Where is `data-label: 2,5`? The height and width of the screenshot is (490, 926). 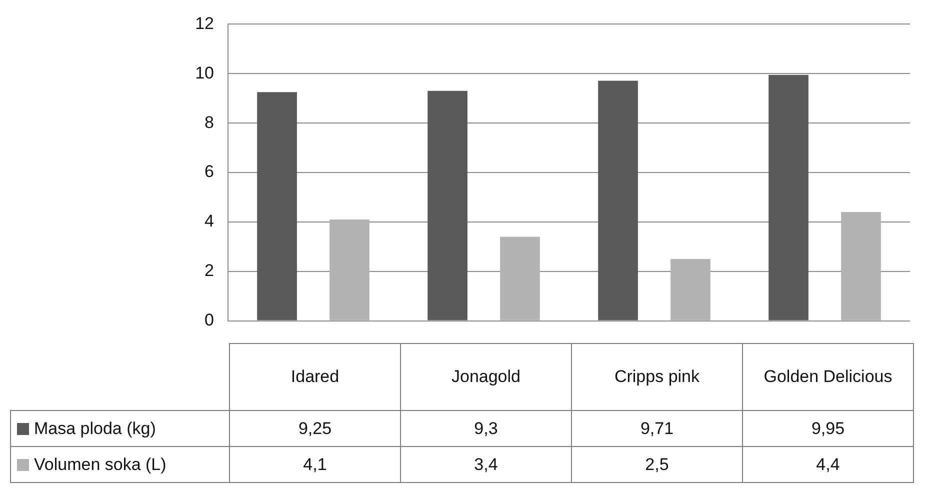 data-label: 2,5 is located at coordinates (657, 464).